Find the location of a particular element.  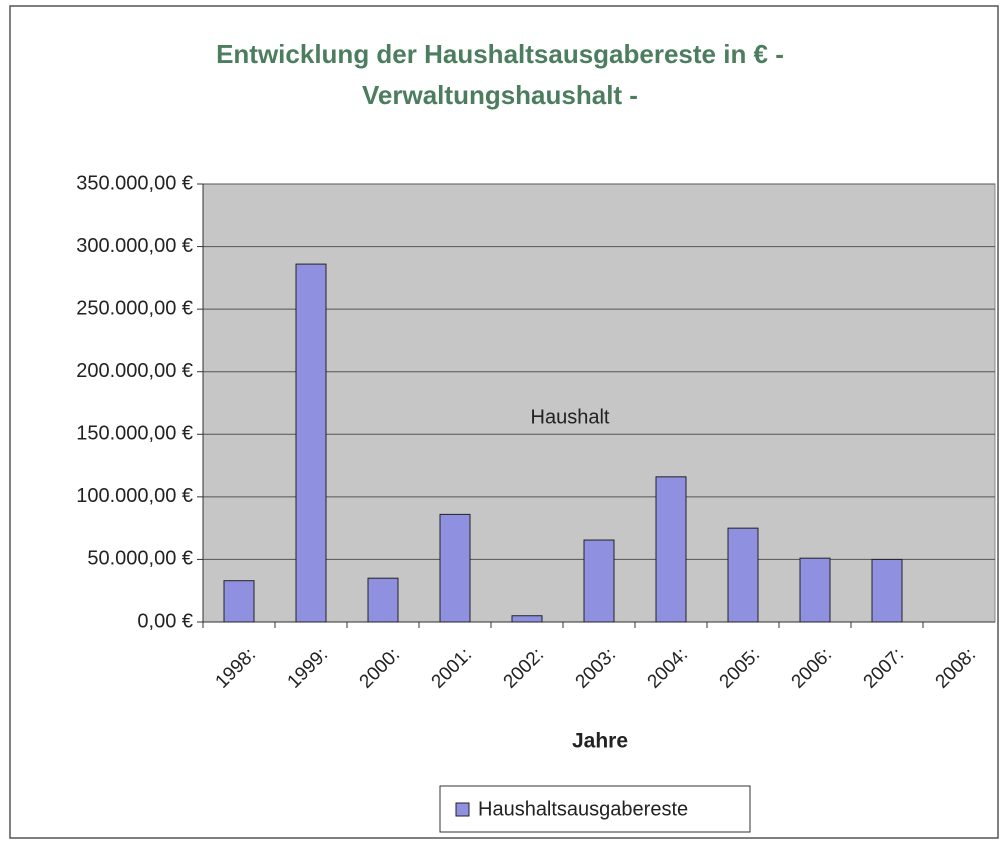

legend-box is located at coordinates (595, 809).